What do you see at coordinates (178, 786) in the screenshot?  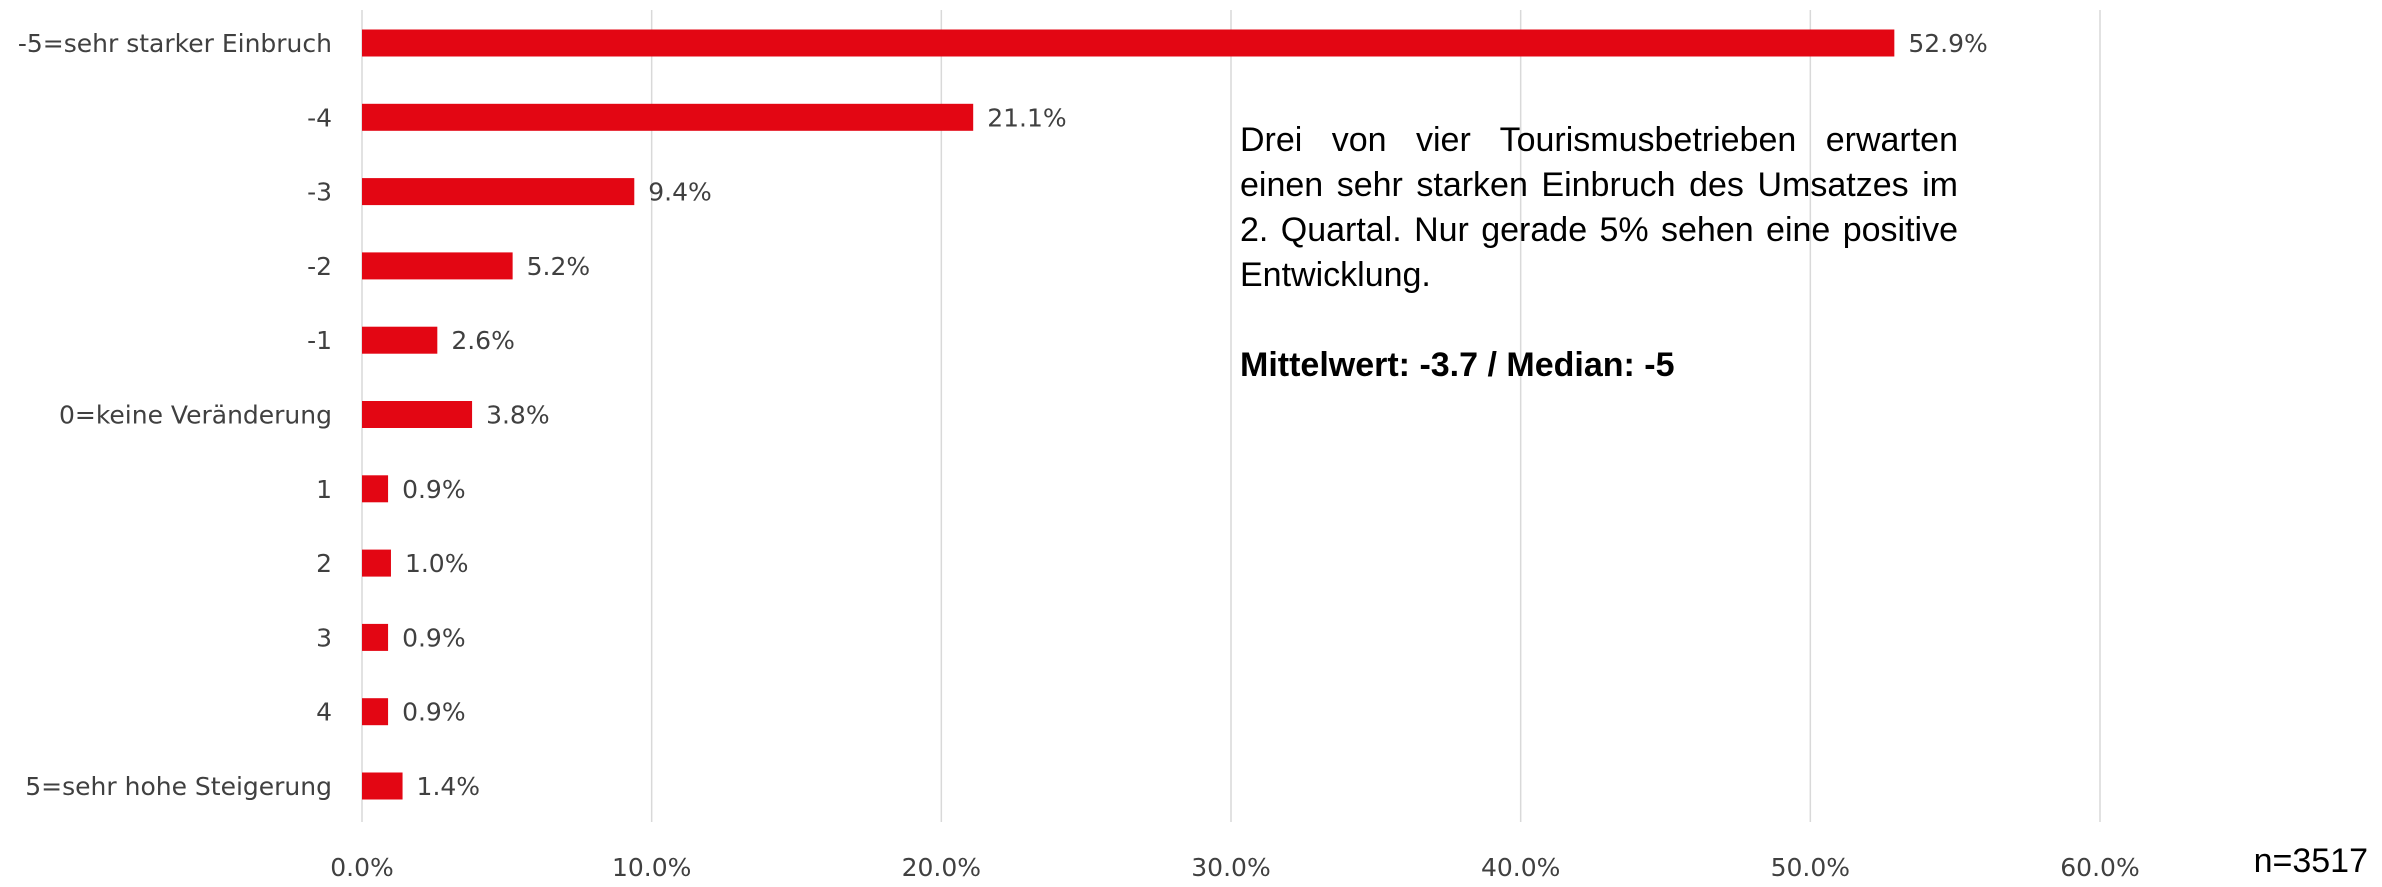 I see `category-label: 5=sehr hohe Steigerung` at bounding box center [178, 786].